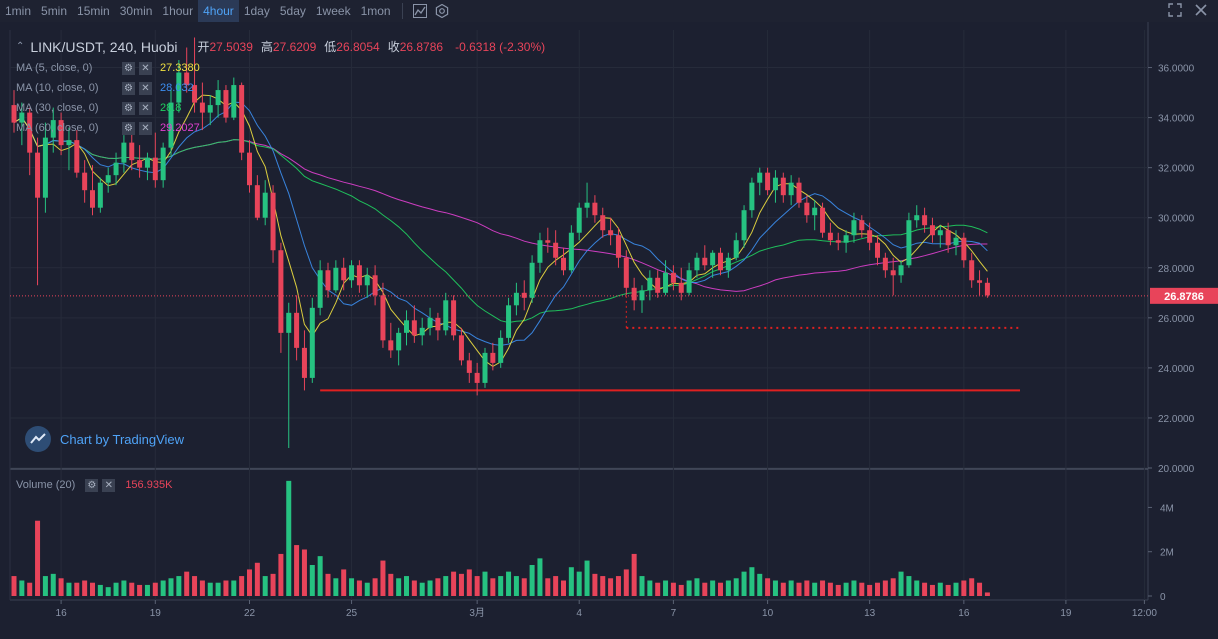  Describe the element at coordinates (1201, 11) in the screenshot. I see `close-icon` at that location.